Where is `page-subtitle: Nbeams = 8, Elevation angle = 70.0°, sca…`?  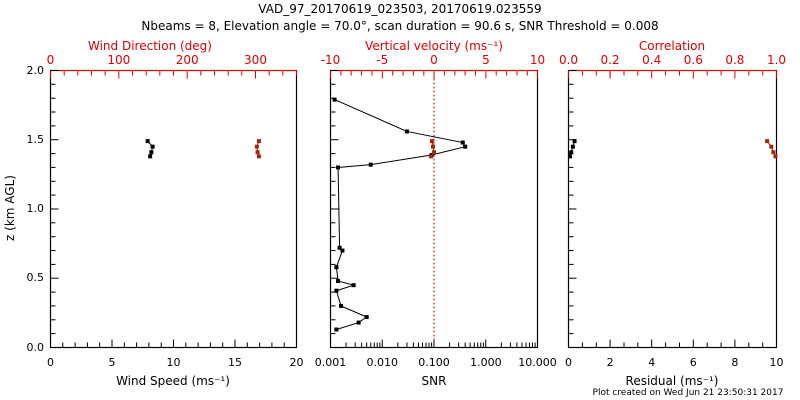 page-subtitle: Nbeams = 8, Elevation angle = 70.0°, sca… is located at coordinates (399, 26).